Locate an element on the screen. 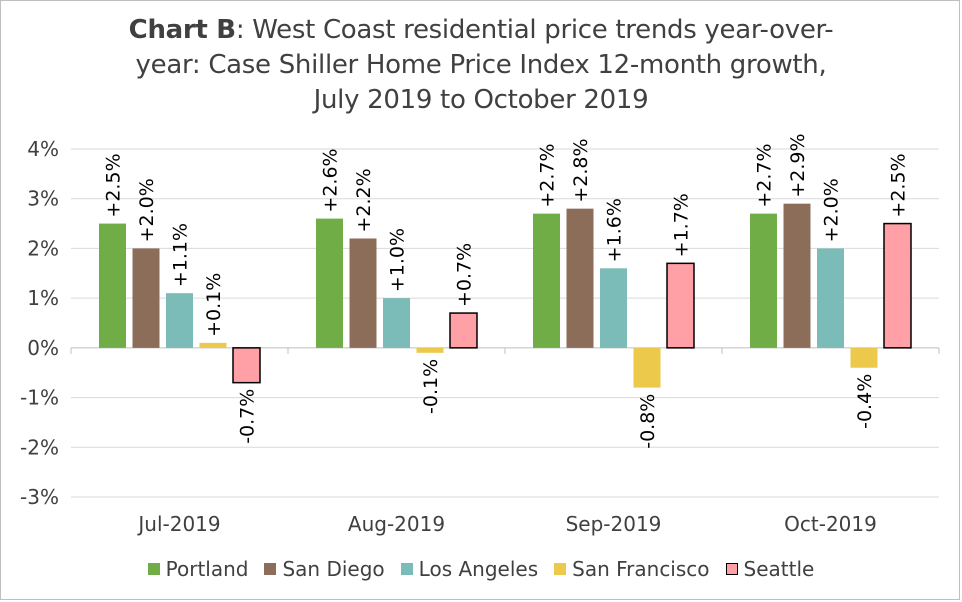  y-tick-label: -2% is located at coordinates (39, 447).